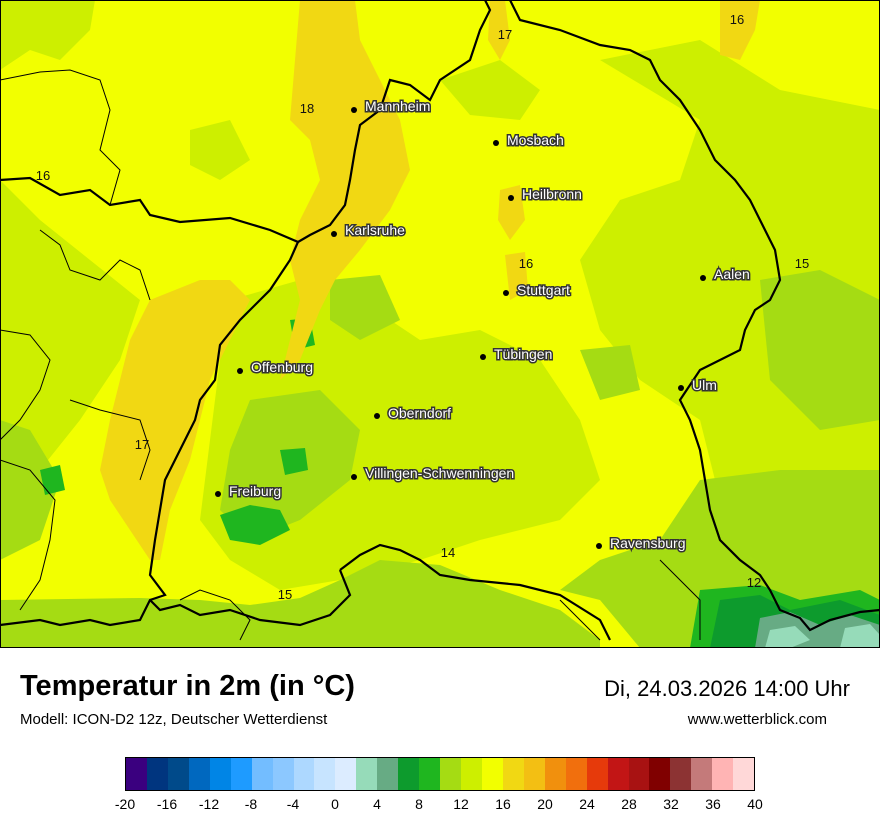 The image size is (880, 830). What do you see at coordinates (704, 385) in the screenshot?
I see `city-label: Ulm` at bounding box center [704, 385].